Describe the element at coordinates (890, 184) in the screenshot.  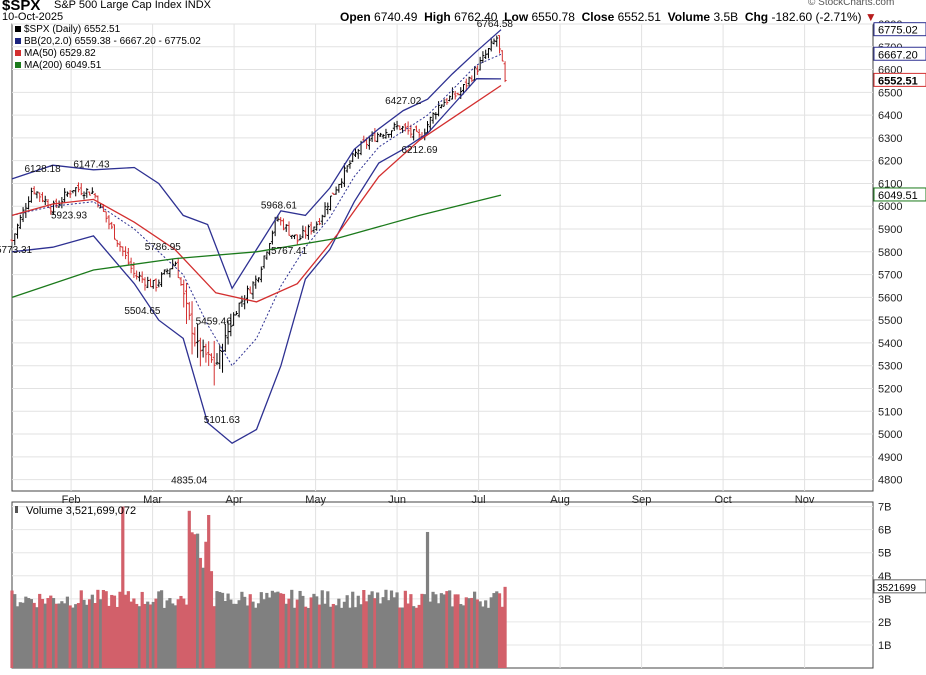
I see `y-tick-label: 6100` at that location.